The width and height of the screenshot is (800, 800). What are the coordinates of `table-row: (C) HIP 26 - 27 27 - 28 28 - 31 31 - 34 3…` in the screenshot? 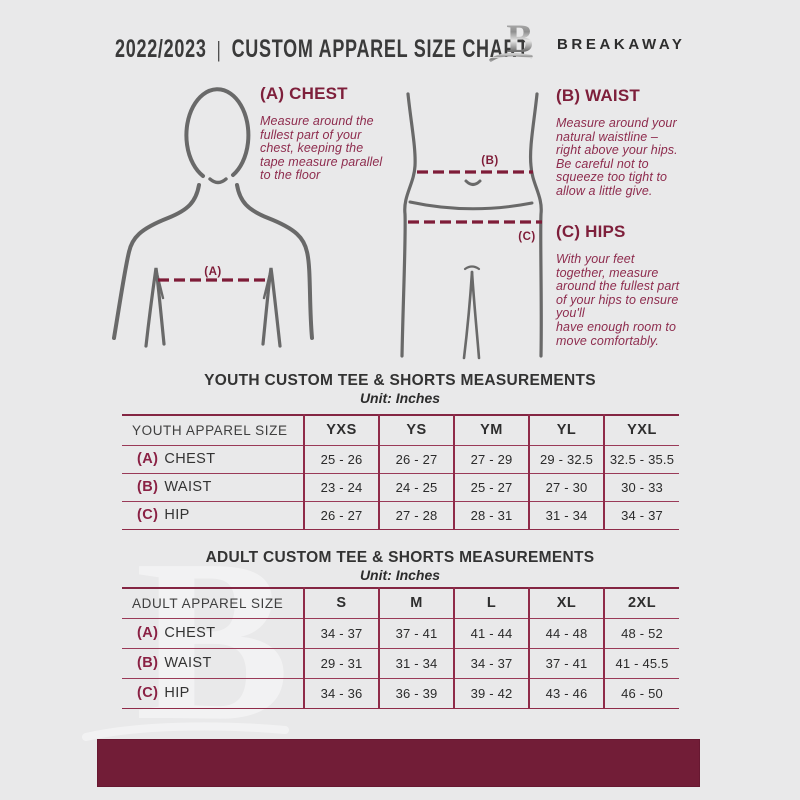 It's located at (400, 514).